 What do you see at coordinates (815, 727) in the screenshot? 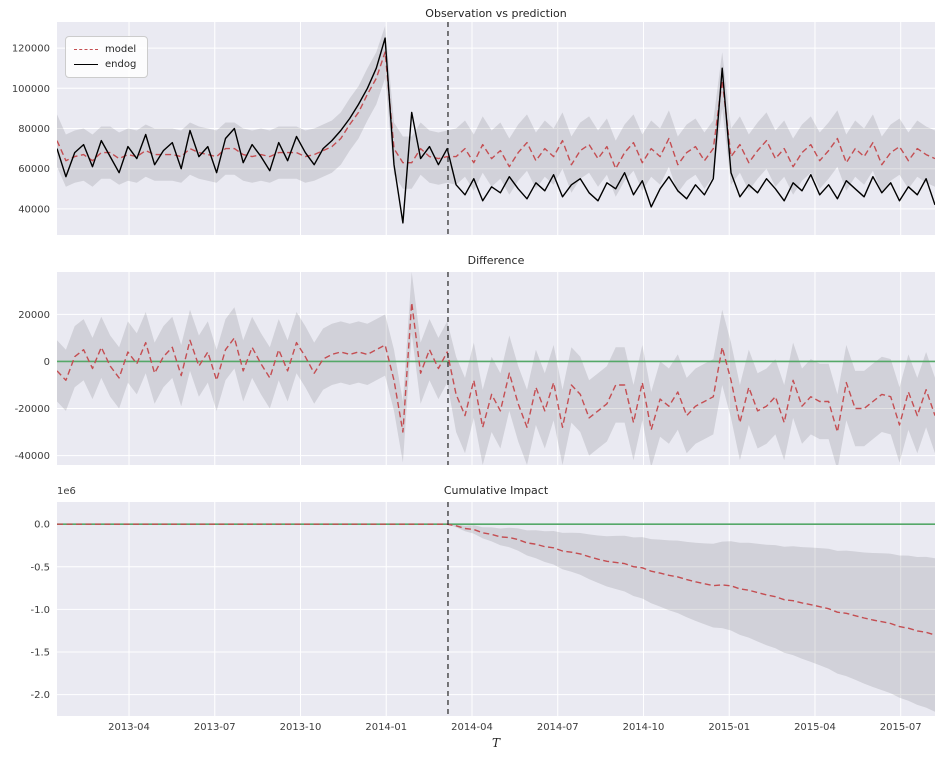
I see `svg-text: 2015-04` at bounding box center [815, 727].